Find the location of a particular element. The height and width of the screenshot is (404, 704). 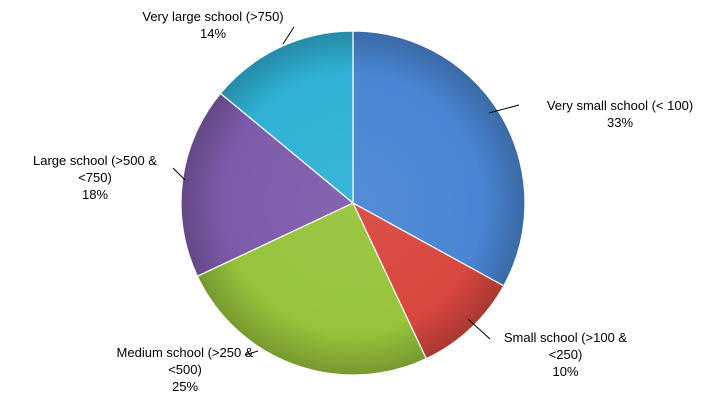

slice-label: Very small school (< 100) 33% is located at coordinates (612, 114).